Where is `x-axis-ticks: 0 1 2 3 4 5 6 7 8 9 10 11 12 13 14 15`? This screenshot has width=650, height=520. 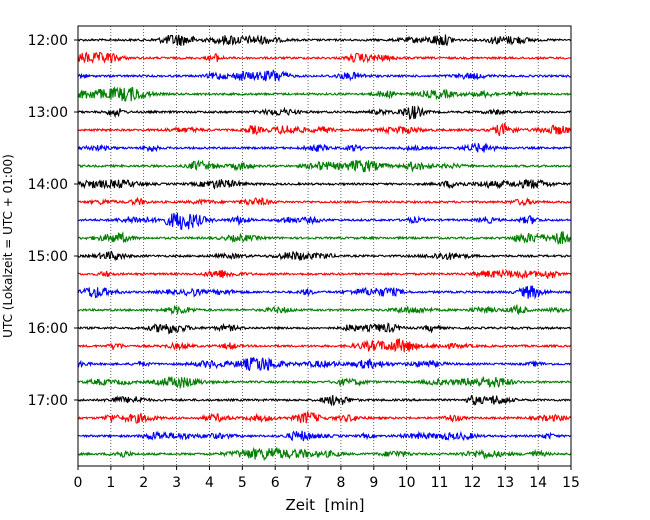
x-axis-ticks: 0 1 2 3 4 5 6 7 8 9 10 11 12 13 14 15 is located at coordinates (327, 478).